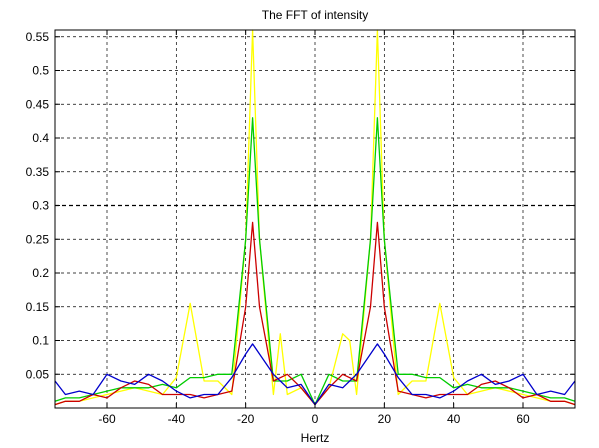  I want to click on chart-title: The FFT of intensity, so click(315, 15).